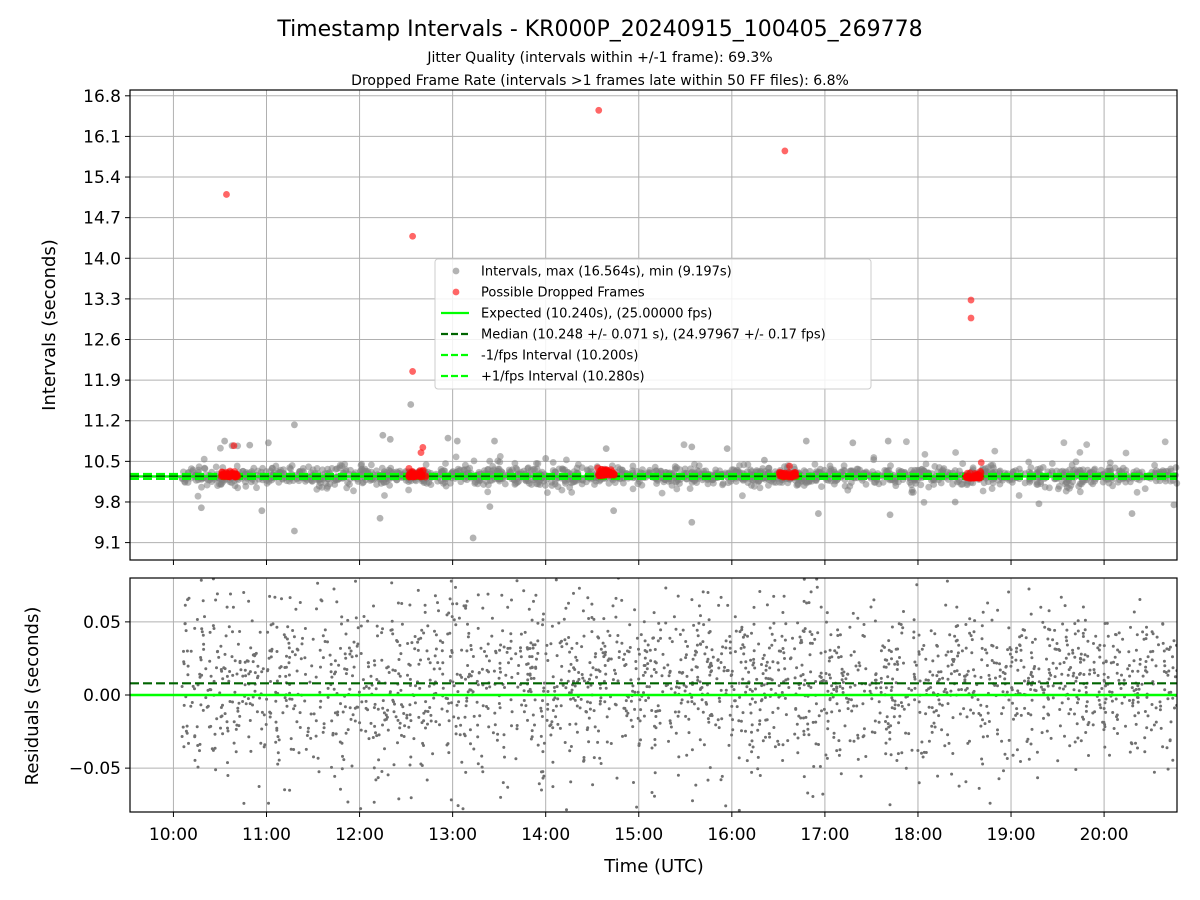 Image resolution: width=1200 pixels, height=900 pixels. What do you see at coordinates (824, 835) in the screenshot?
I see `x-tick-label: 17:00` at bounding box center [824, 835].